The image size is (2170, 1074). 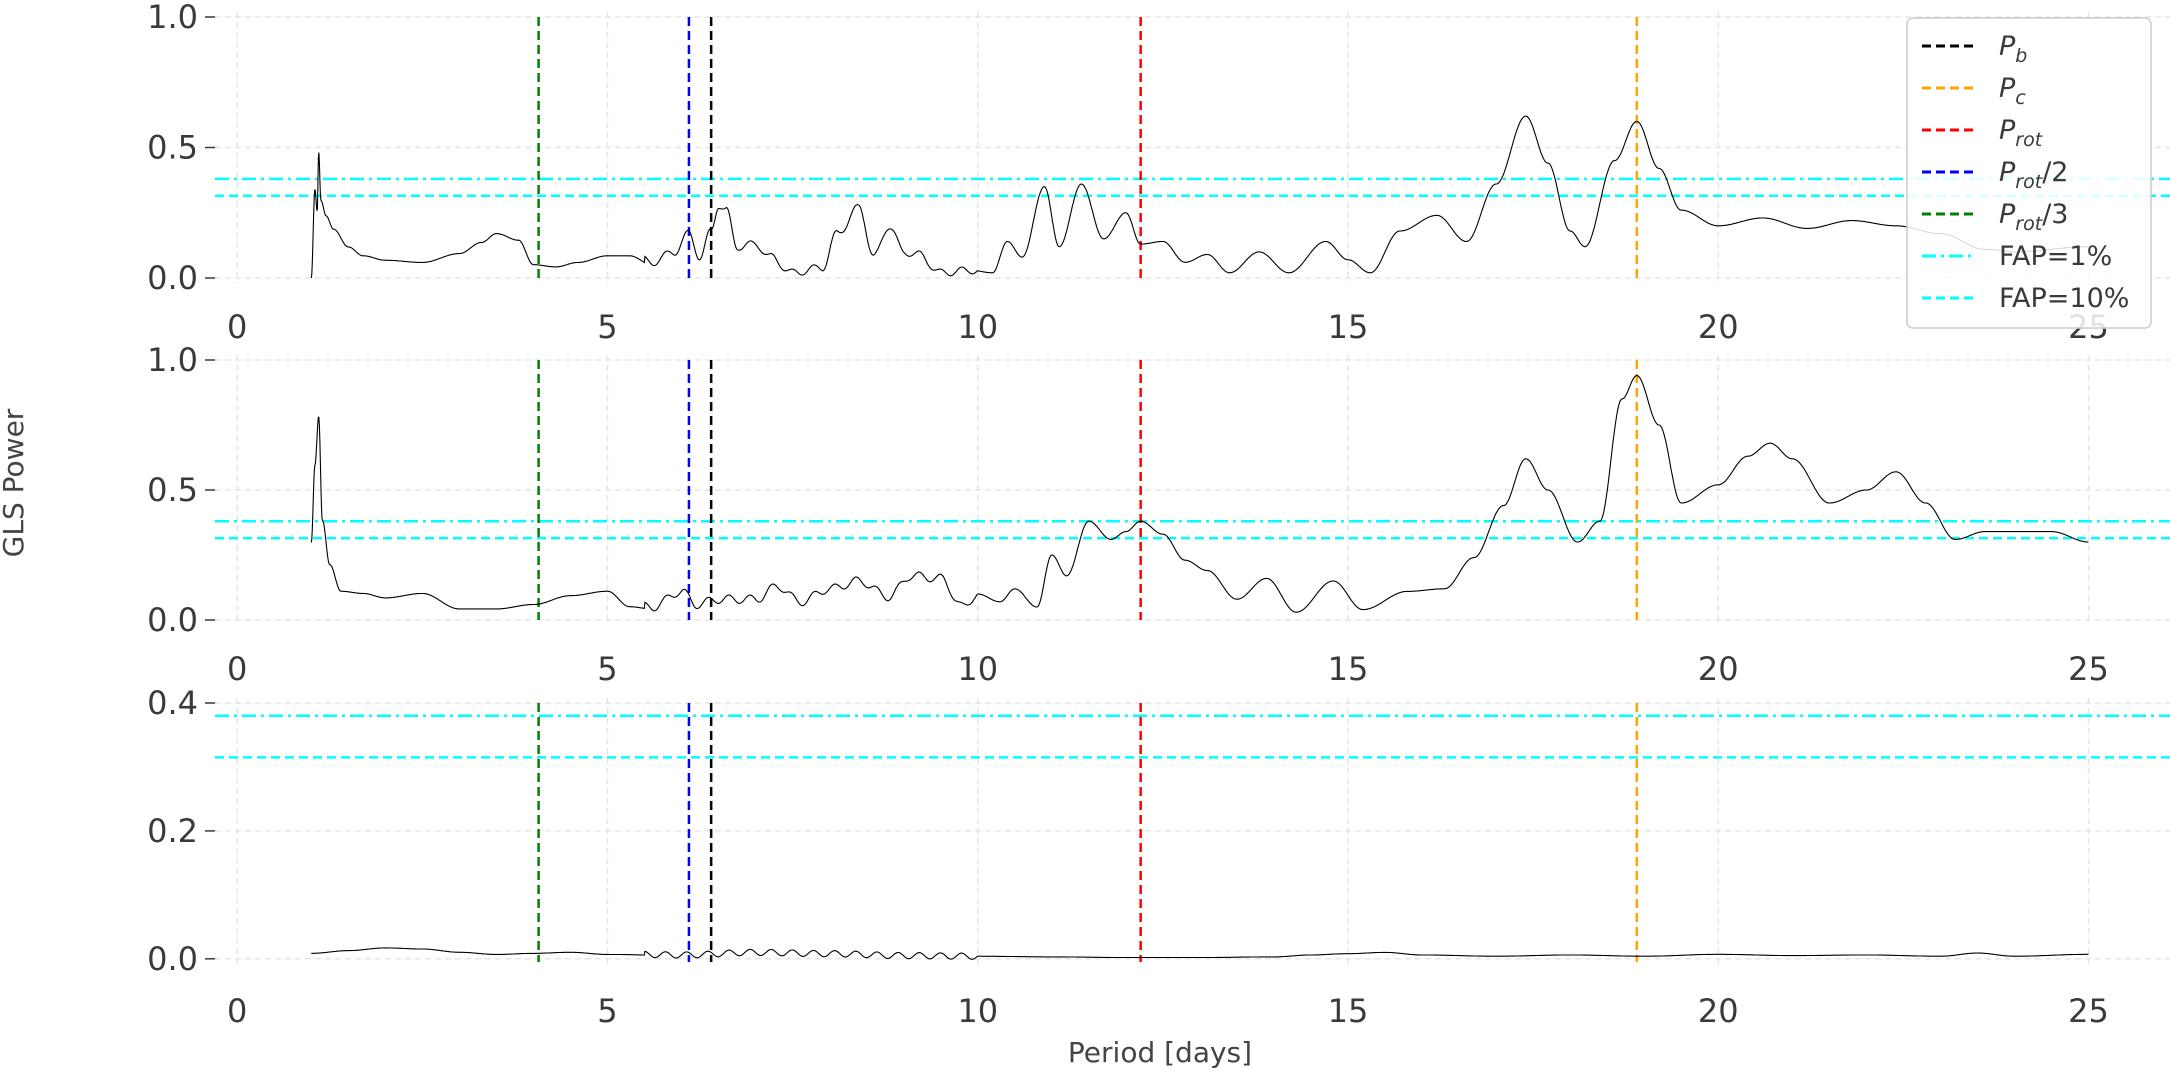 What do you see at coordinates (2021, 133) in the screenshot?
I see `legend-label: Prot` at bounding box center [2021, 133].